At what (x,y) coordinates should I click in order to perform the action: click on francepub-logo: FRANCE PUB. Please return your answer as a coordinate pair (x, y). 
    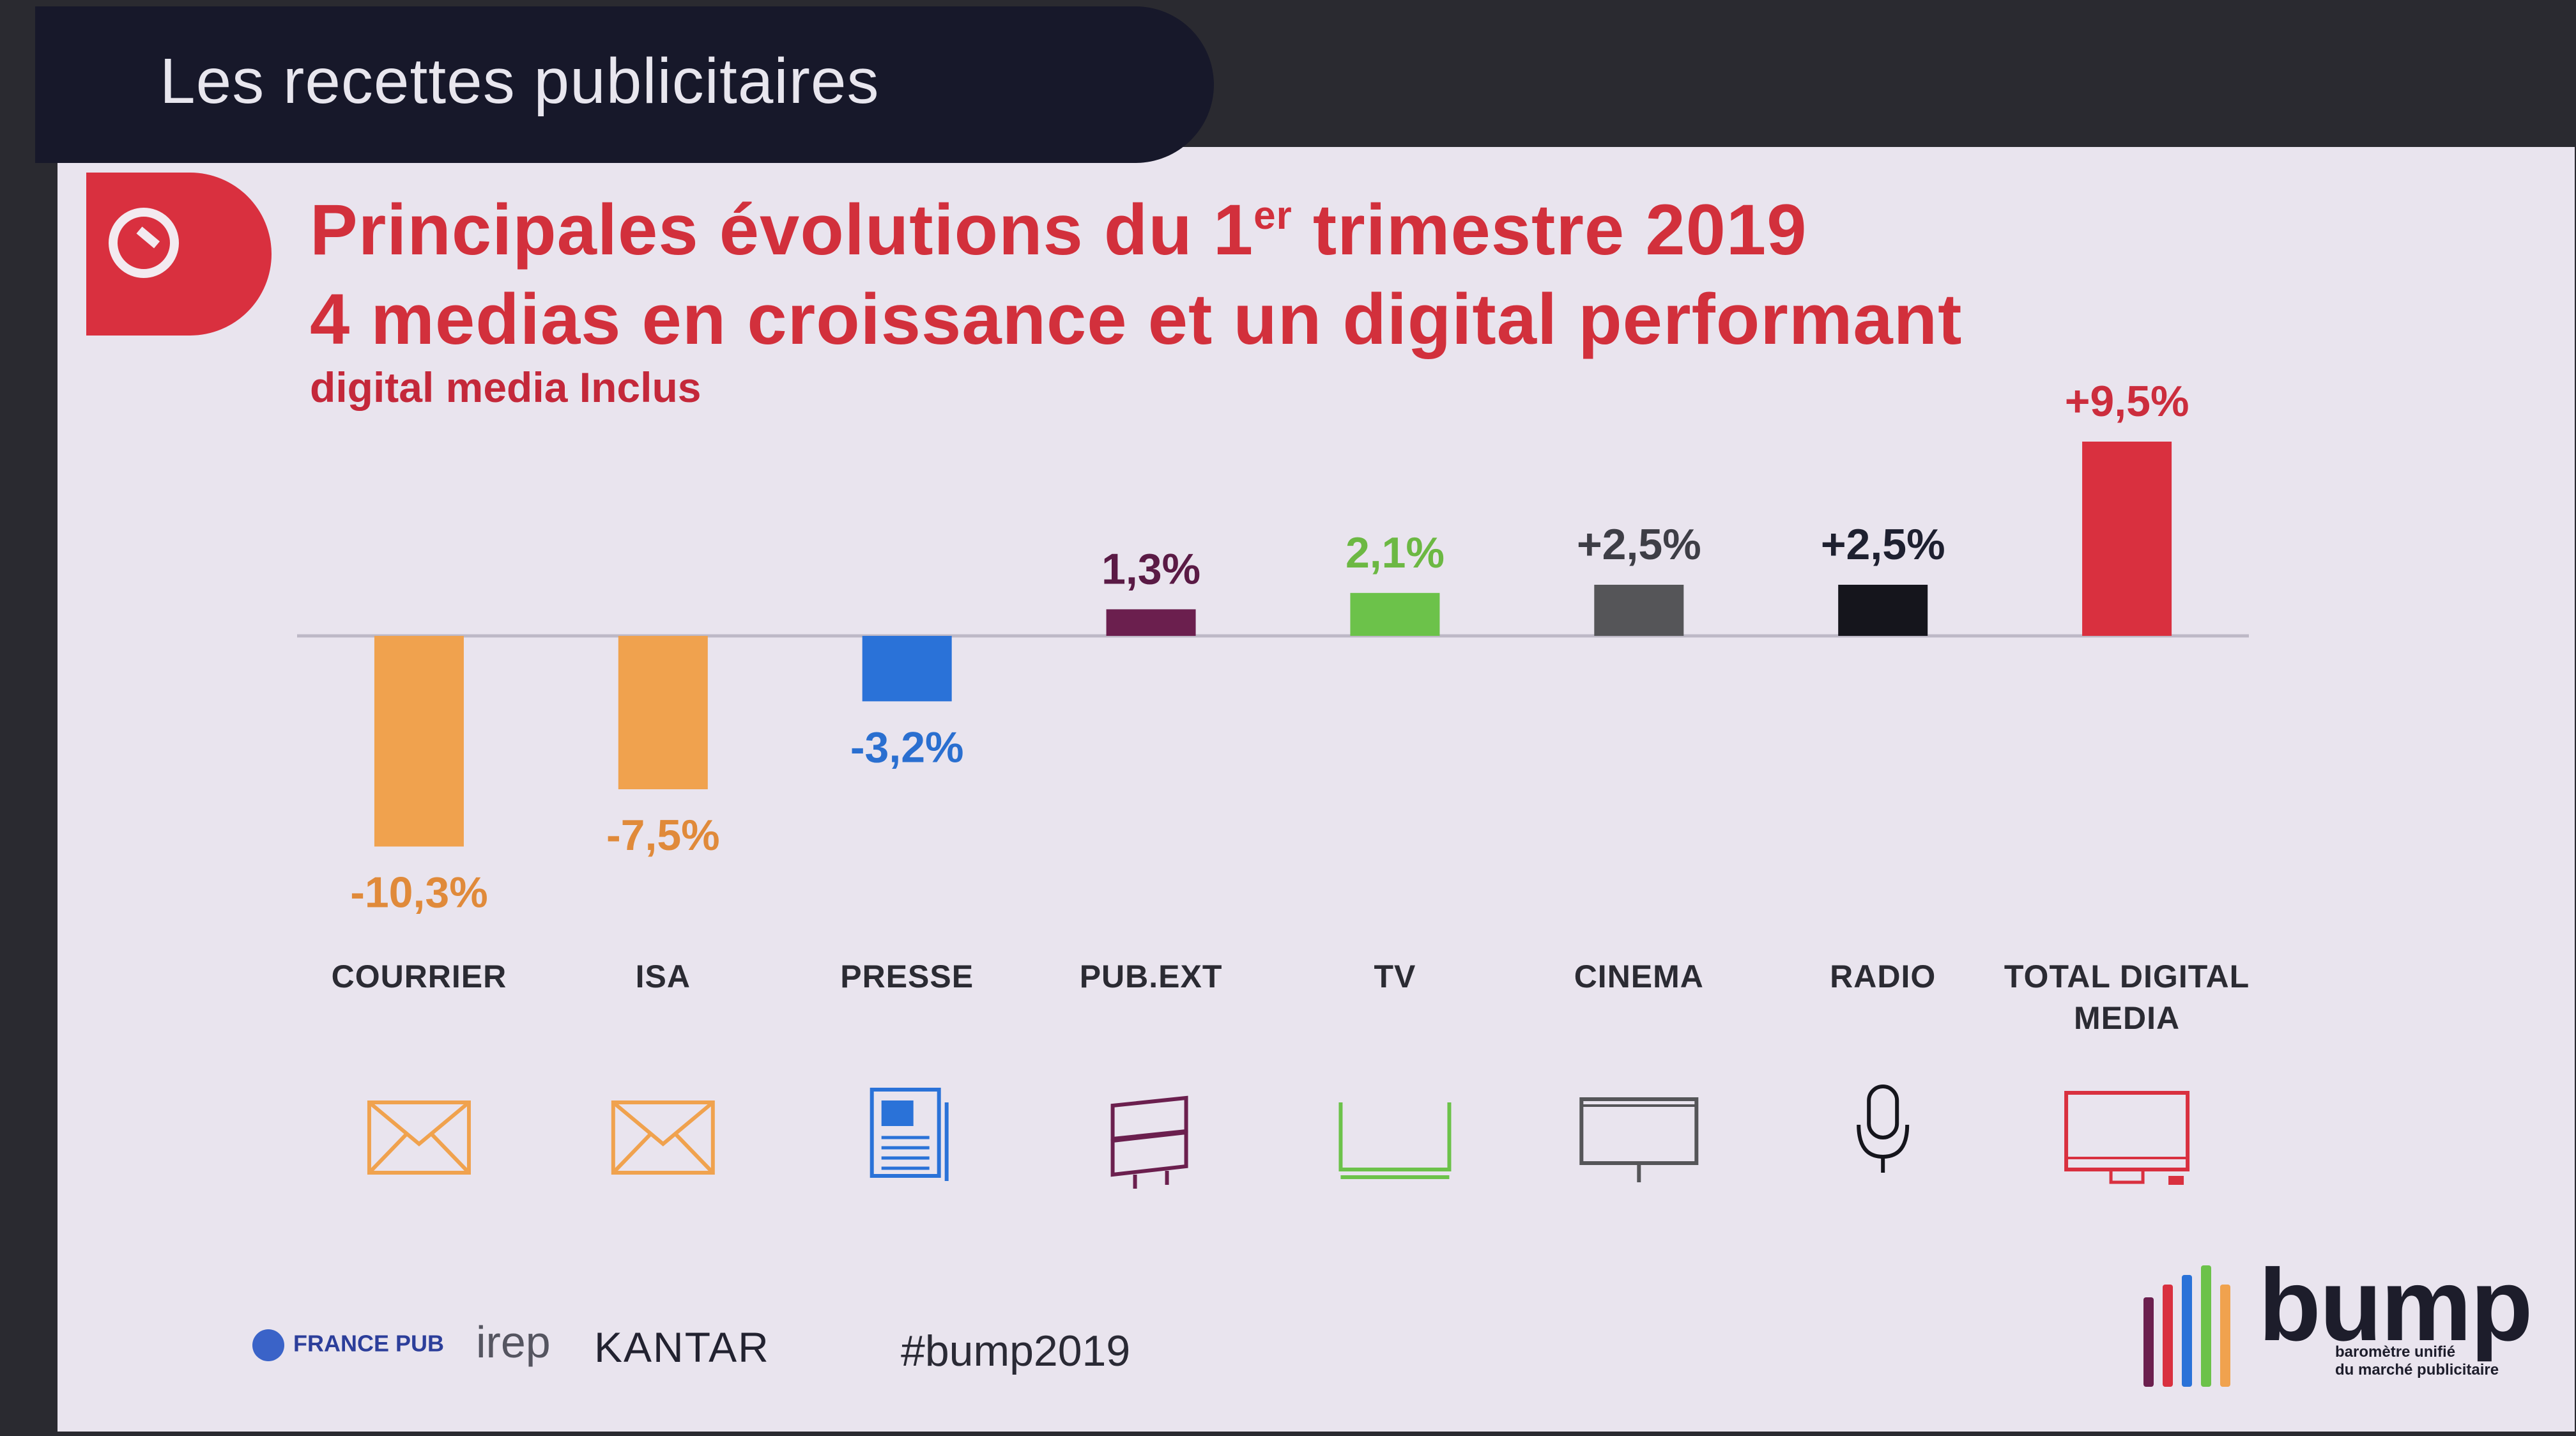
    Looking at the image, I should click on (348, 1345).